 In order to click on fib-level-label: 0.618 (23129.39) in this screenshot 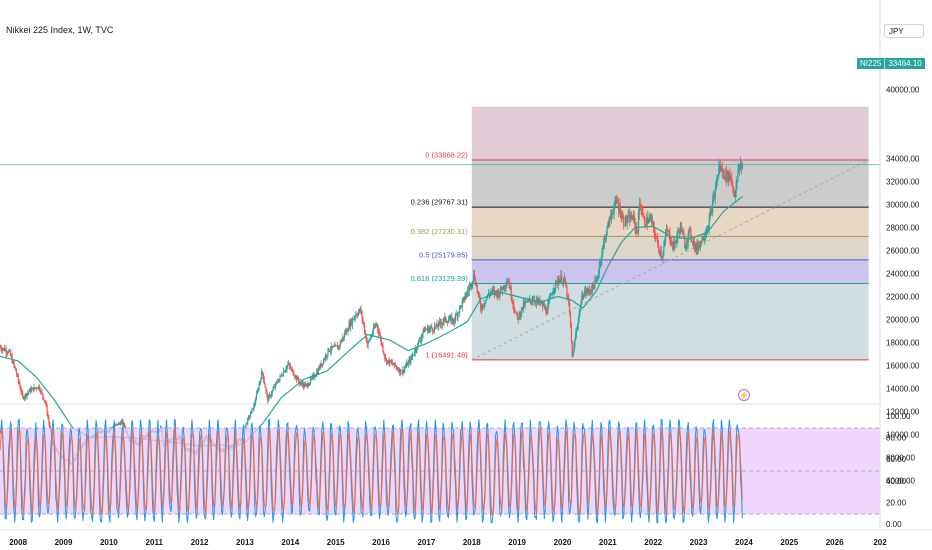, I will do `click(440, 278)`.